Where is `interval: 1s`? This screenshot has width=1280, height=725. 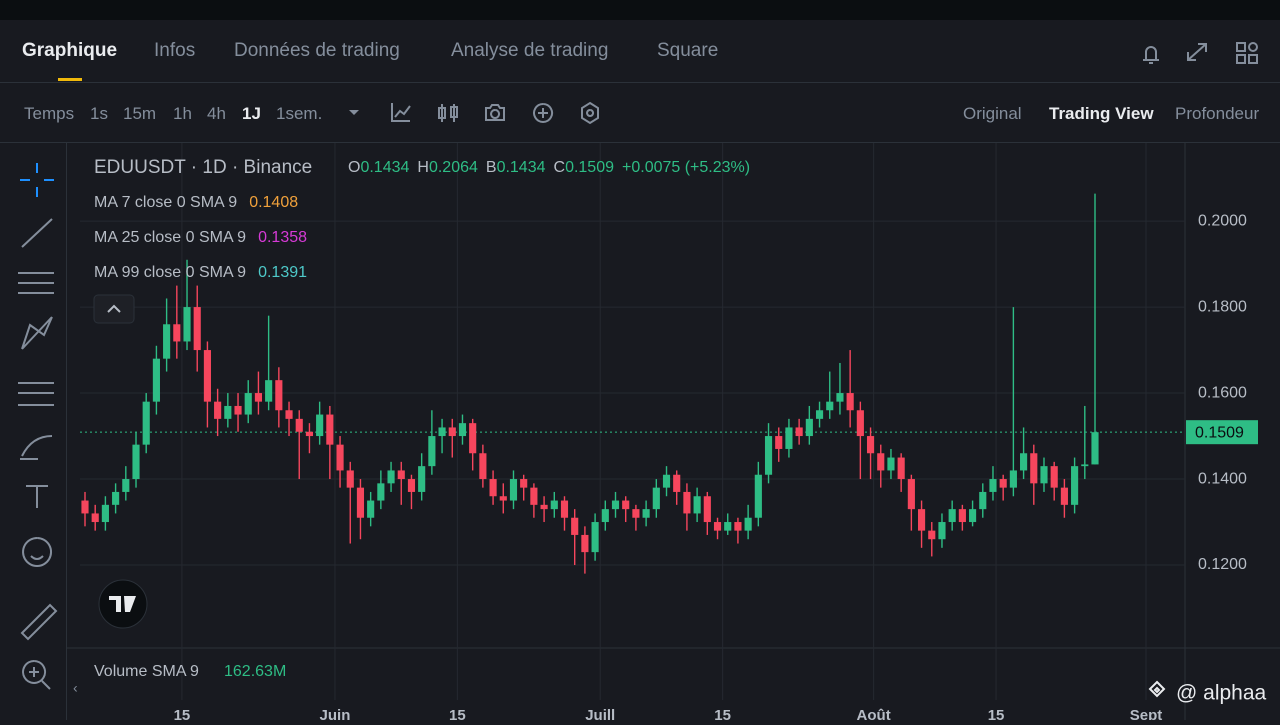 interval: 1s is located at coordinates (99, 113).